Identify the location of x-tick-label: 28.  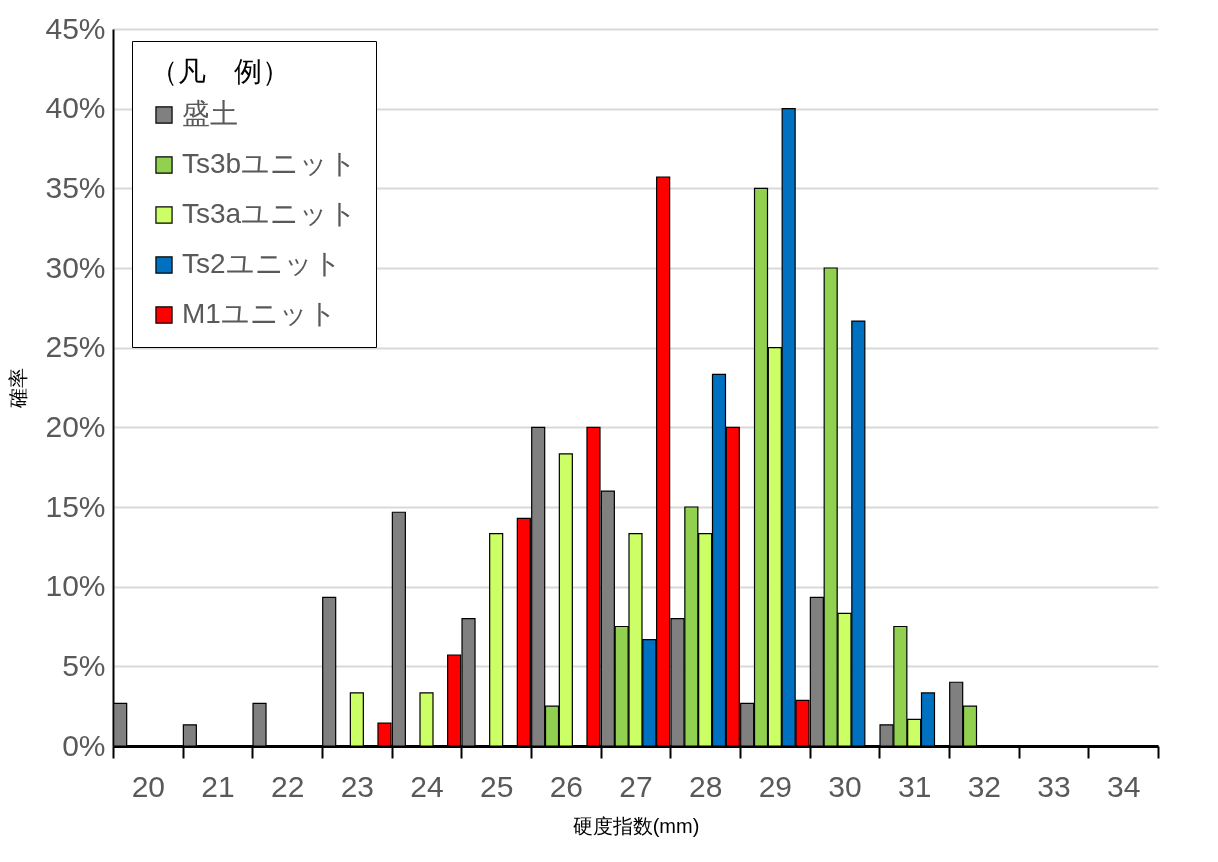
(705, 786).